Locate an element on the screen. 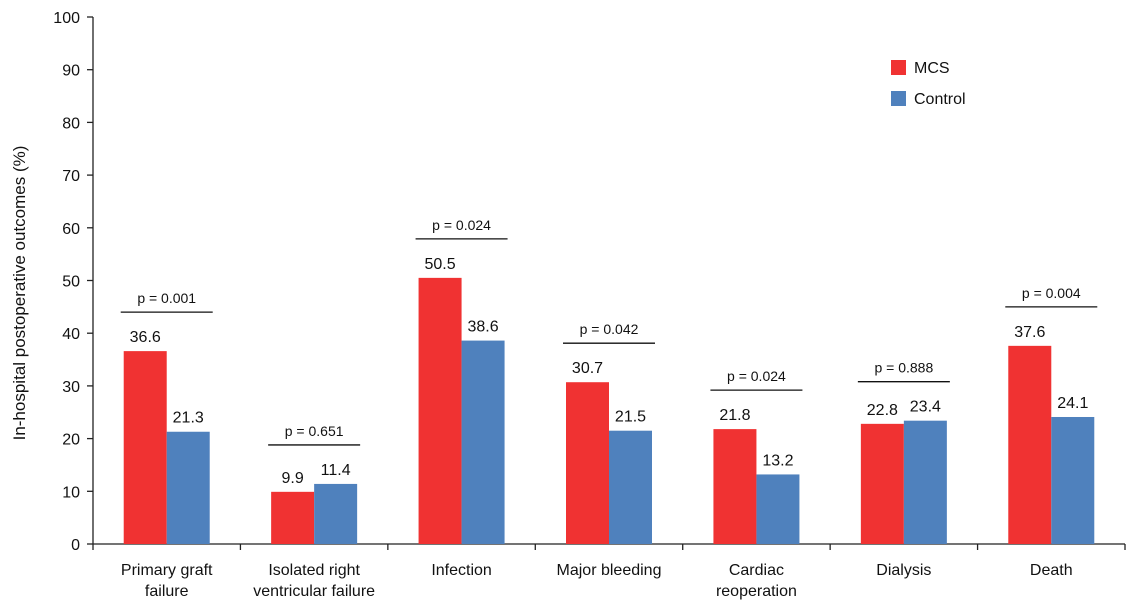  x-category-label-line: reoperation is located at coordinates (756, 591).